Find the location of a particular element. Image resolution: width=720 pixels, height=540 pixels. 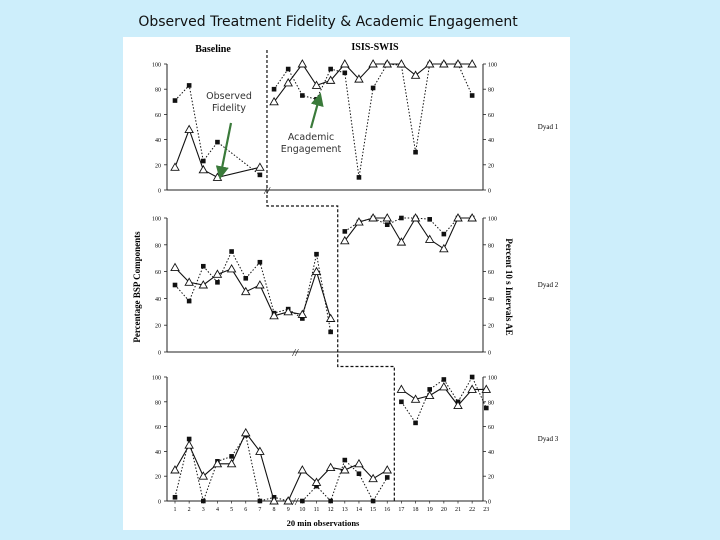

callout-academic-engagement-line2: Engagement is located at coordinates (311, 149).